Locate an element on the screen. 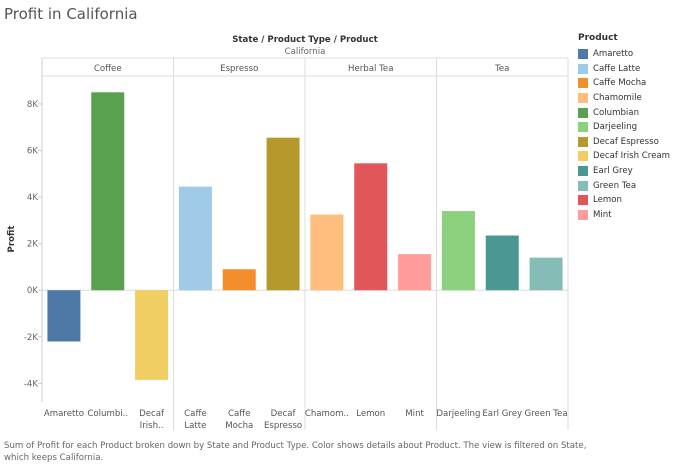 Image resolution: width=680 pixels, height=465 pixels. legend-item: Green Tea is located at coordinates (624, 185).